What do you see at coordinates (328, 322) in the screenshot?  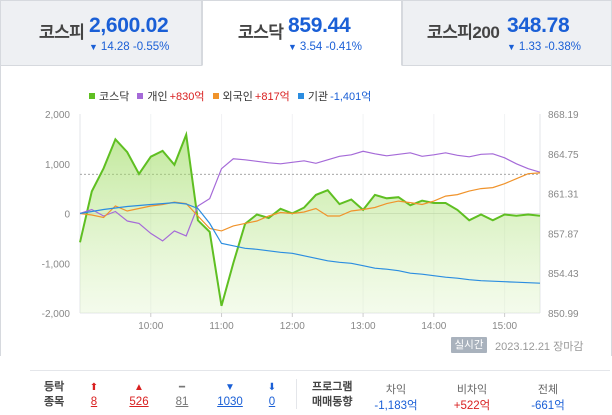 I see `x-axis: 10:00 11:00 12:00 13:00 14:00 15:00` at bounding box center [328, 322].